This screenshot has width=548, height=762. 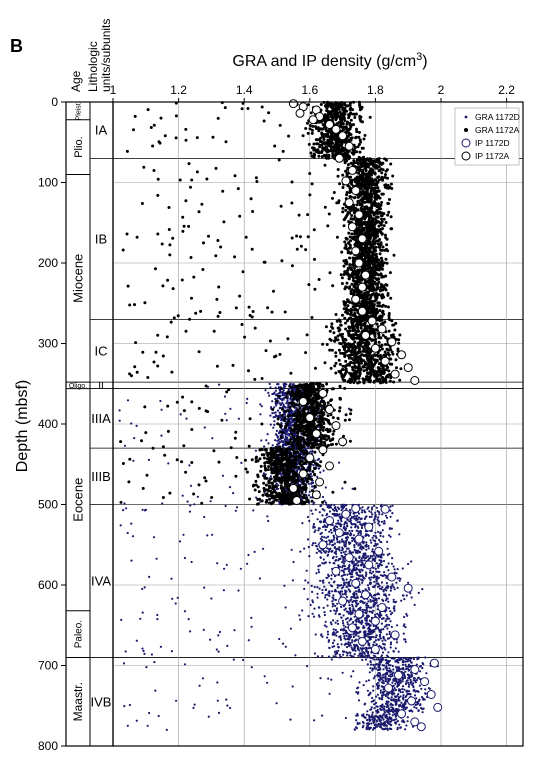 I want to click on age-label: Plio., so click(x=79, y=146).